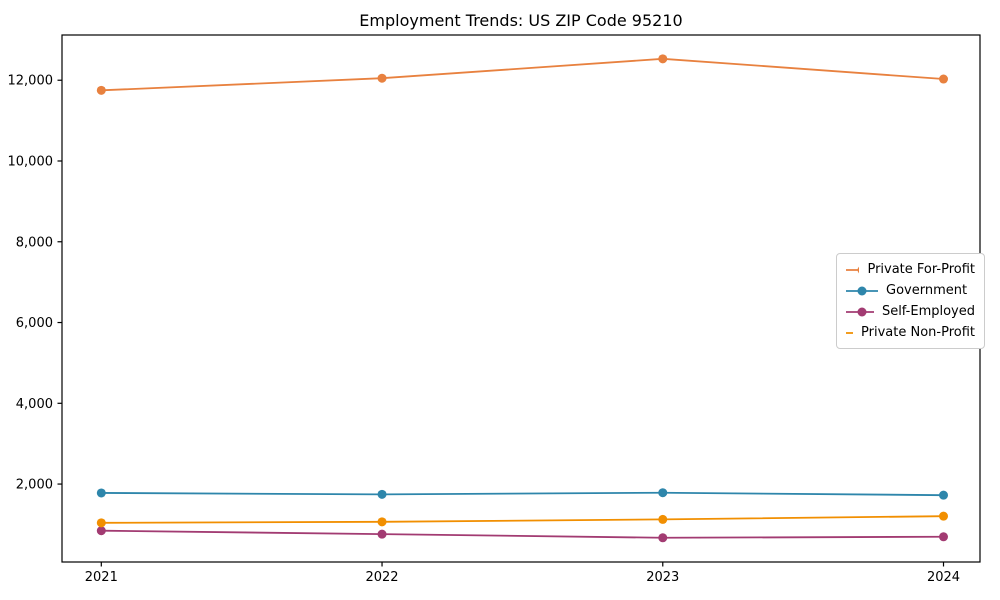 Image resolution: width=1000 pixels, height=600 pixels. Describe the element at coordinates (522, 494) in the screenshot. I see `series-line-government` at that location.